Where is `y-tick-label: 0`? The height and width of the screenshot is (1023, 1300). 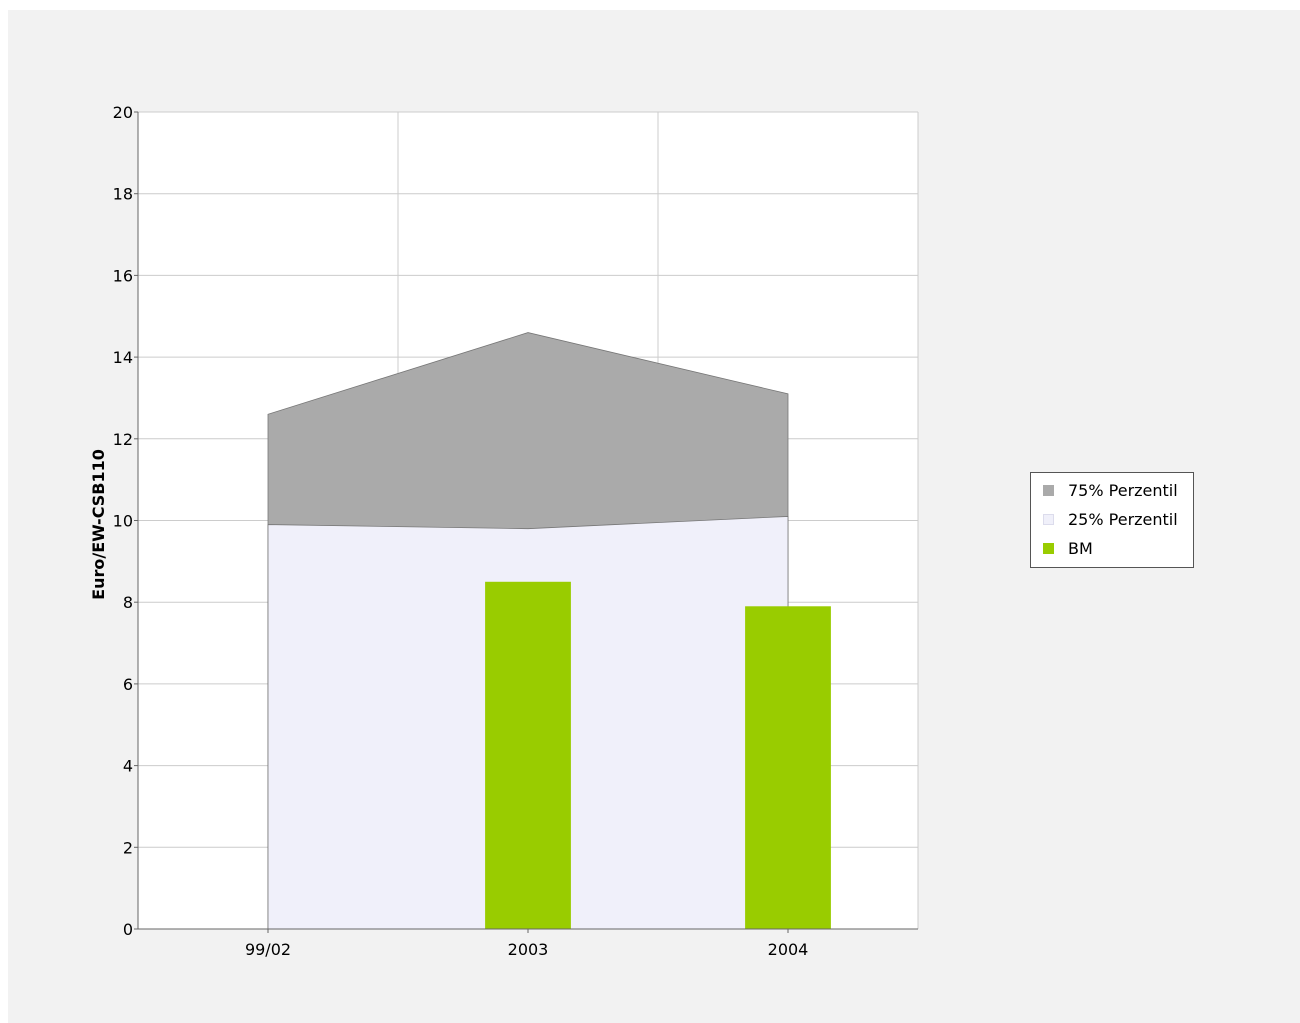
y-tick-label: 0 is located at coordinates (128, 929).